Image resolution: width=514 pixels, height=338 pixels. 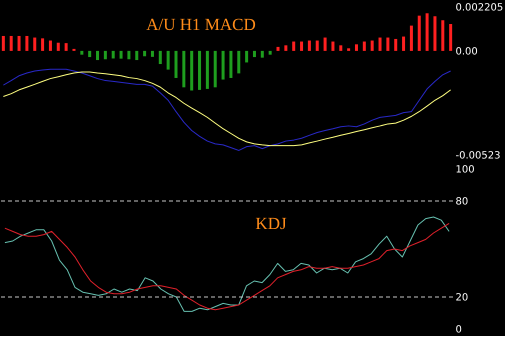 What do you see at coordinates (480, 8) in the screenshot?
I see `y-tick-label: 0.002205` at bounding box center [480, 8].